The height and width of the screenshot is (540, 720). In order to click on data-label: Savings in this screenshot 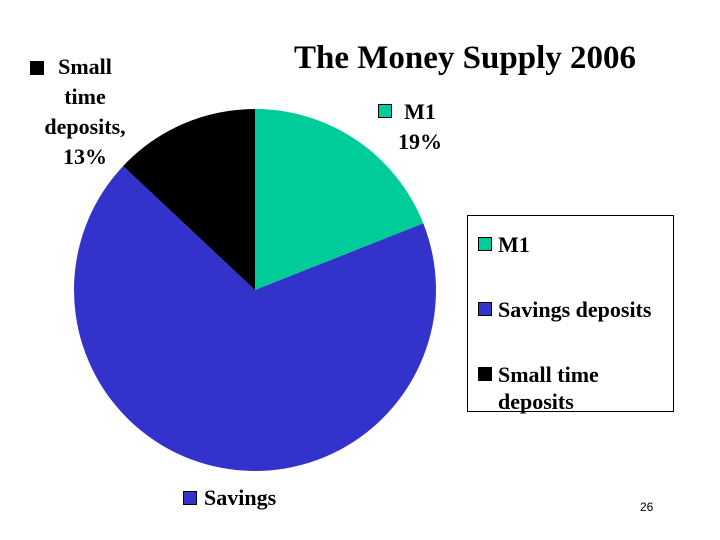, I will do `click(264, 498)`.